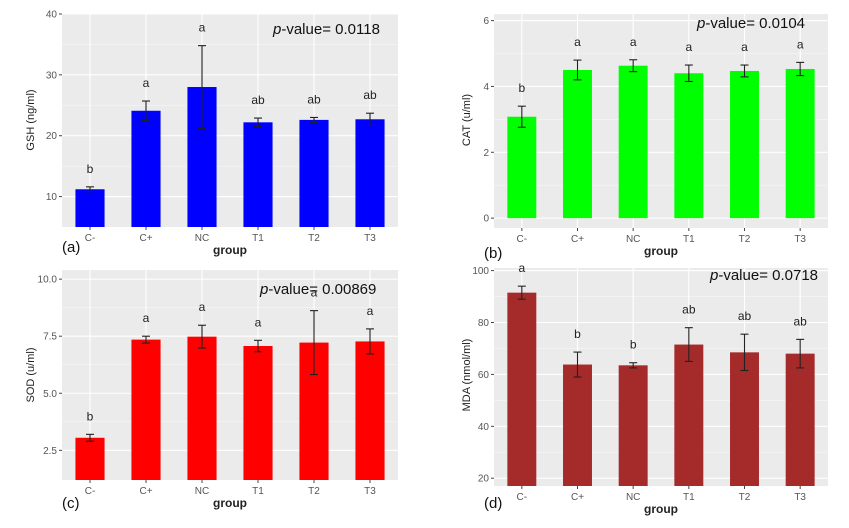 The height and width of the screenshot is (528, 849). I want to click on y-axis-title: MDA (nmol/ml), so click(467, 375).